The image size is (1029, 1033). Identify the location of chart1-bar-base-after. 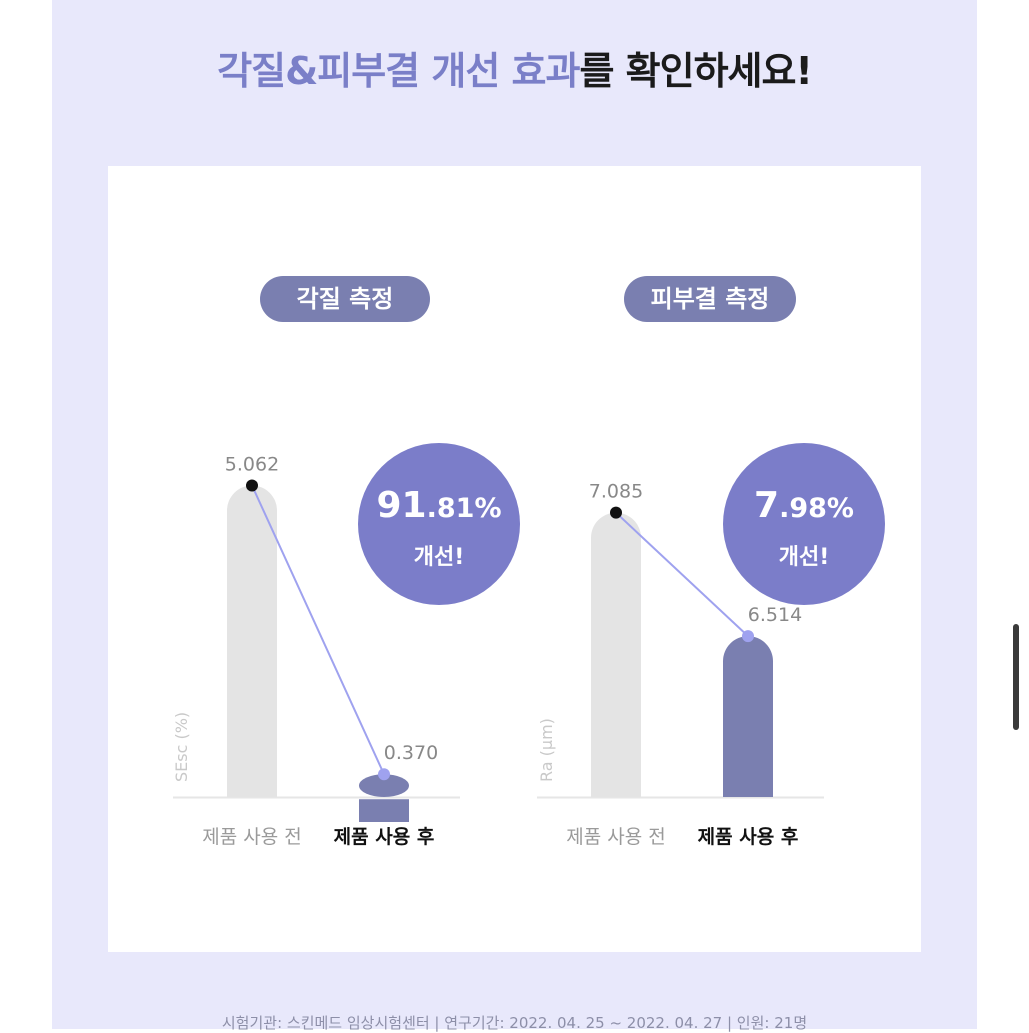
(384, 810).